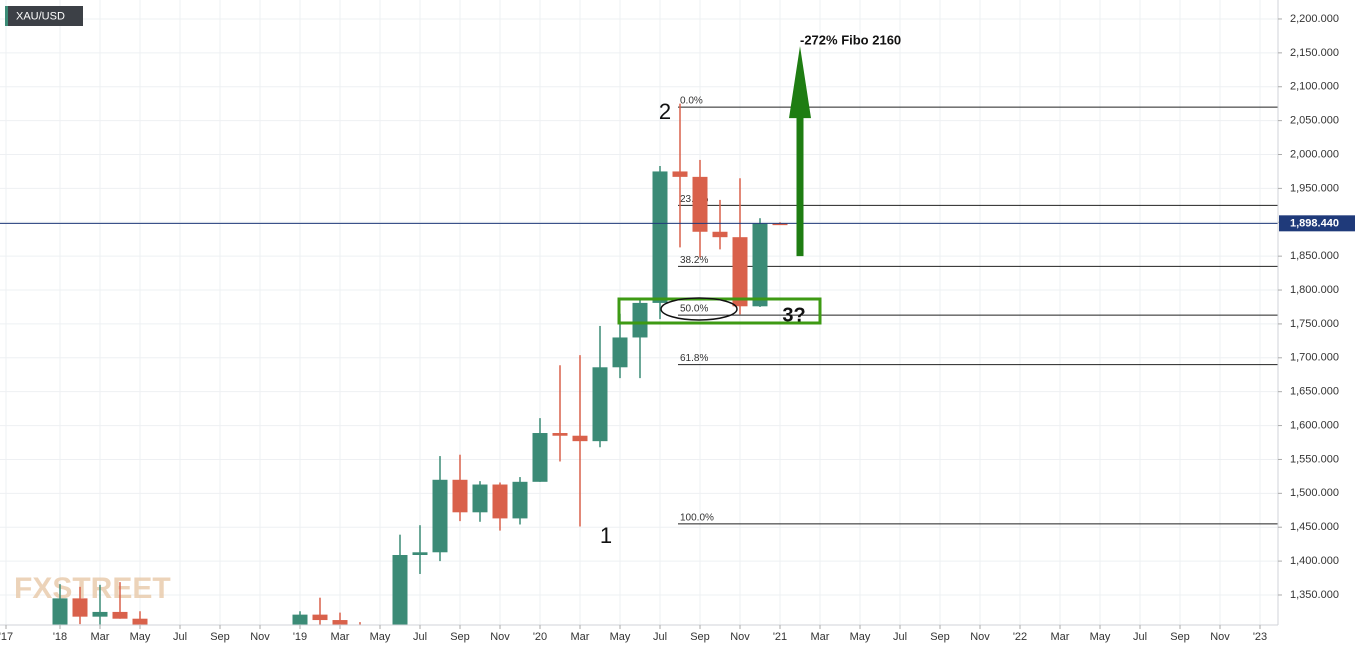 The image size is (1355, 648). I want to click on x-tick-label: '18, so click(60, 637).